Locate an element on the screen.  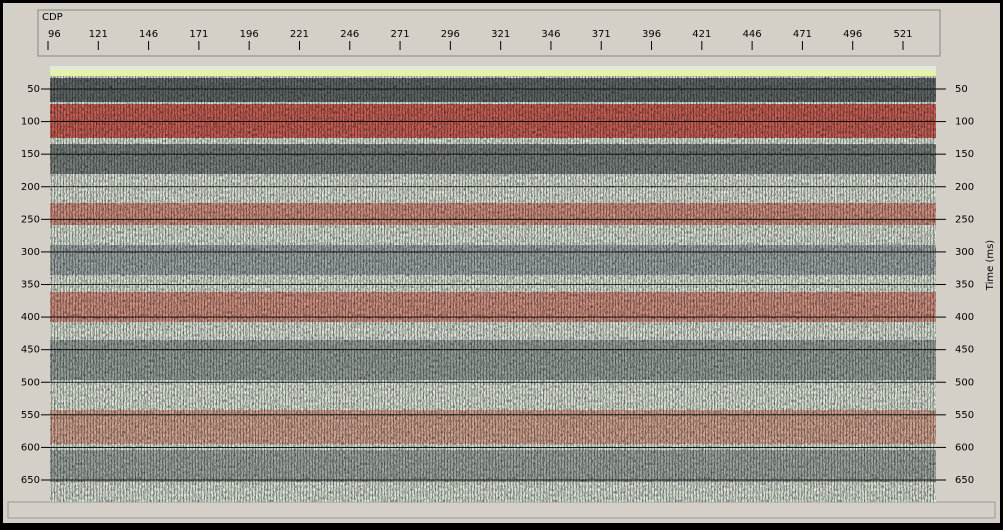
right-tick-label: 250 is located at coordinates (964, 219).